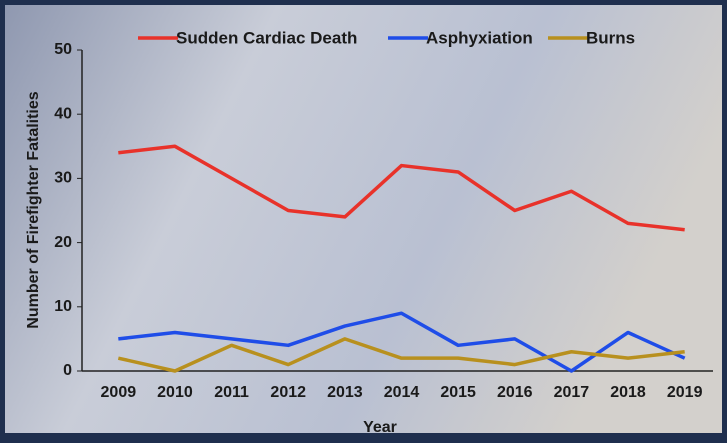 The width and height of the screenshot is (727, 443). I want to click on y-tick-label: 40, so click(63, 113).